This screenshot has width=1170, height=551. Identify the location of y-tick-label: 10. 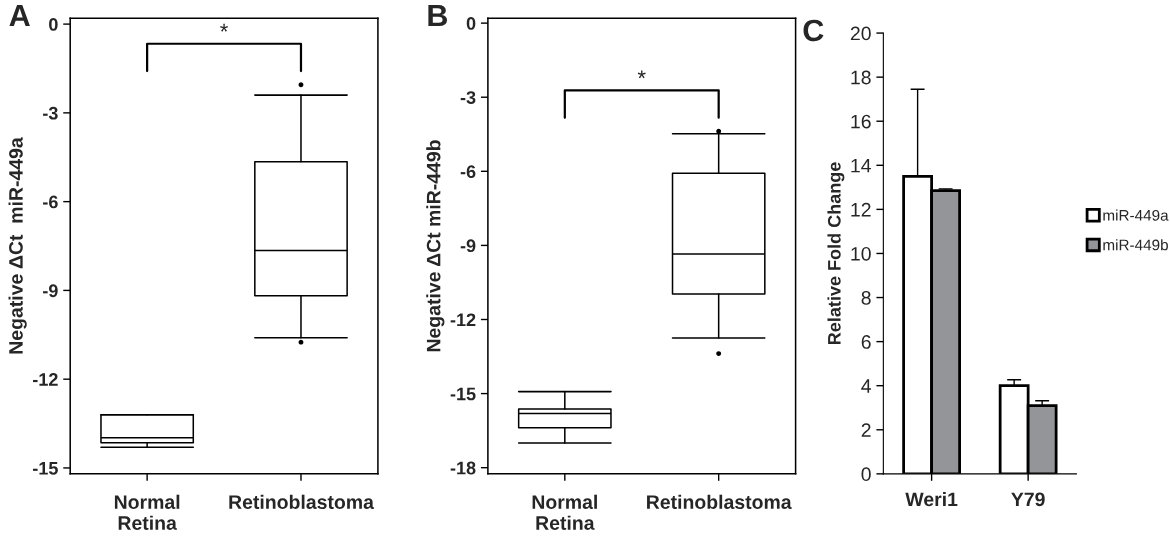
(861, 253).